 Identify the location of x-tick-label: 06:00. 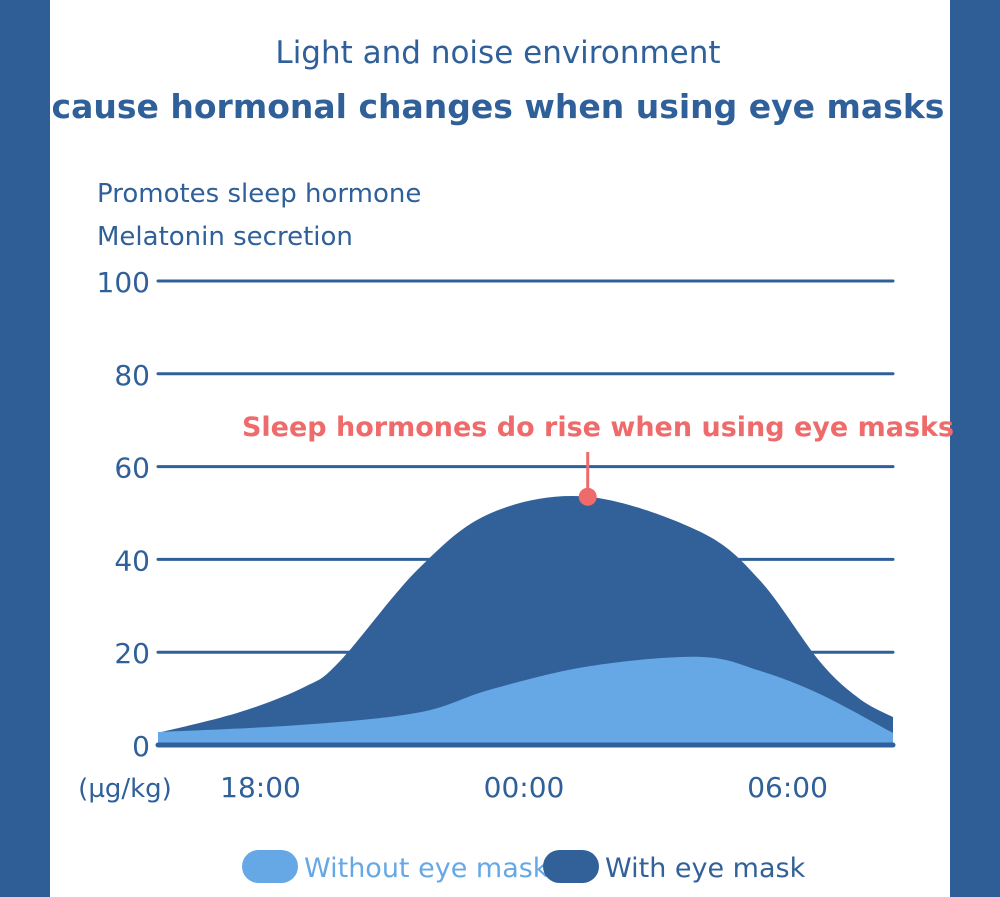
(787, 787).